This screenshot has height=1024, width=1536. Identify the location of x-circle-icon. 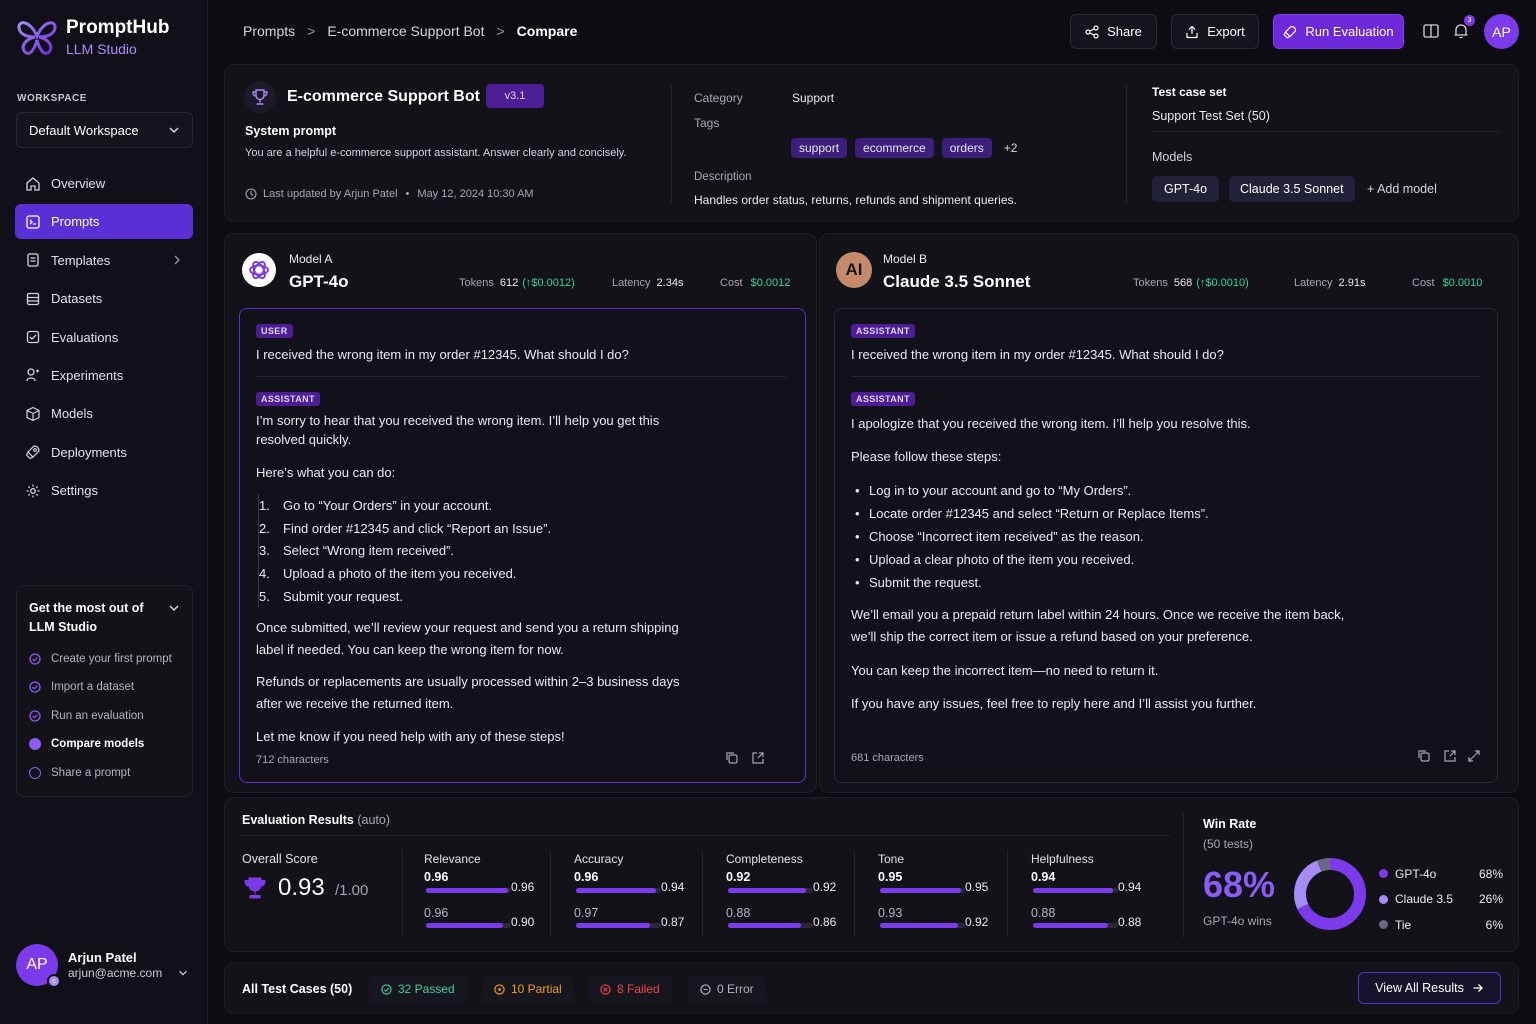
(605, 989).